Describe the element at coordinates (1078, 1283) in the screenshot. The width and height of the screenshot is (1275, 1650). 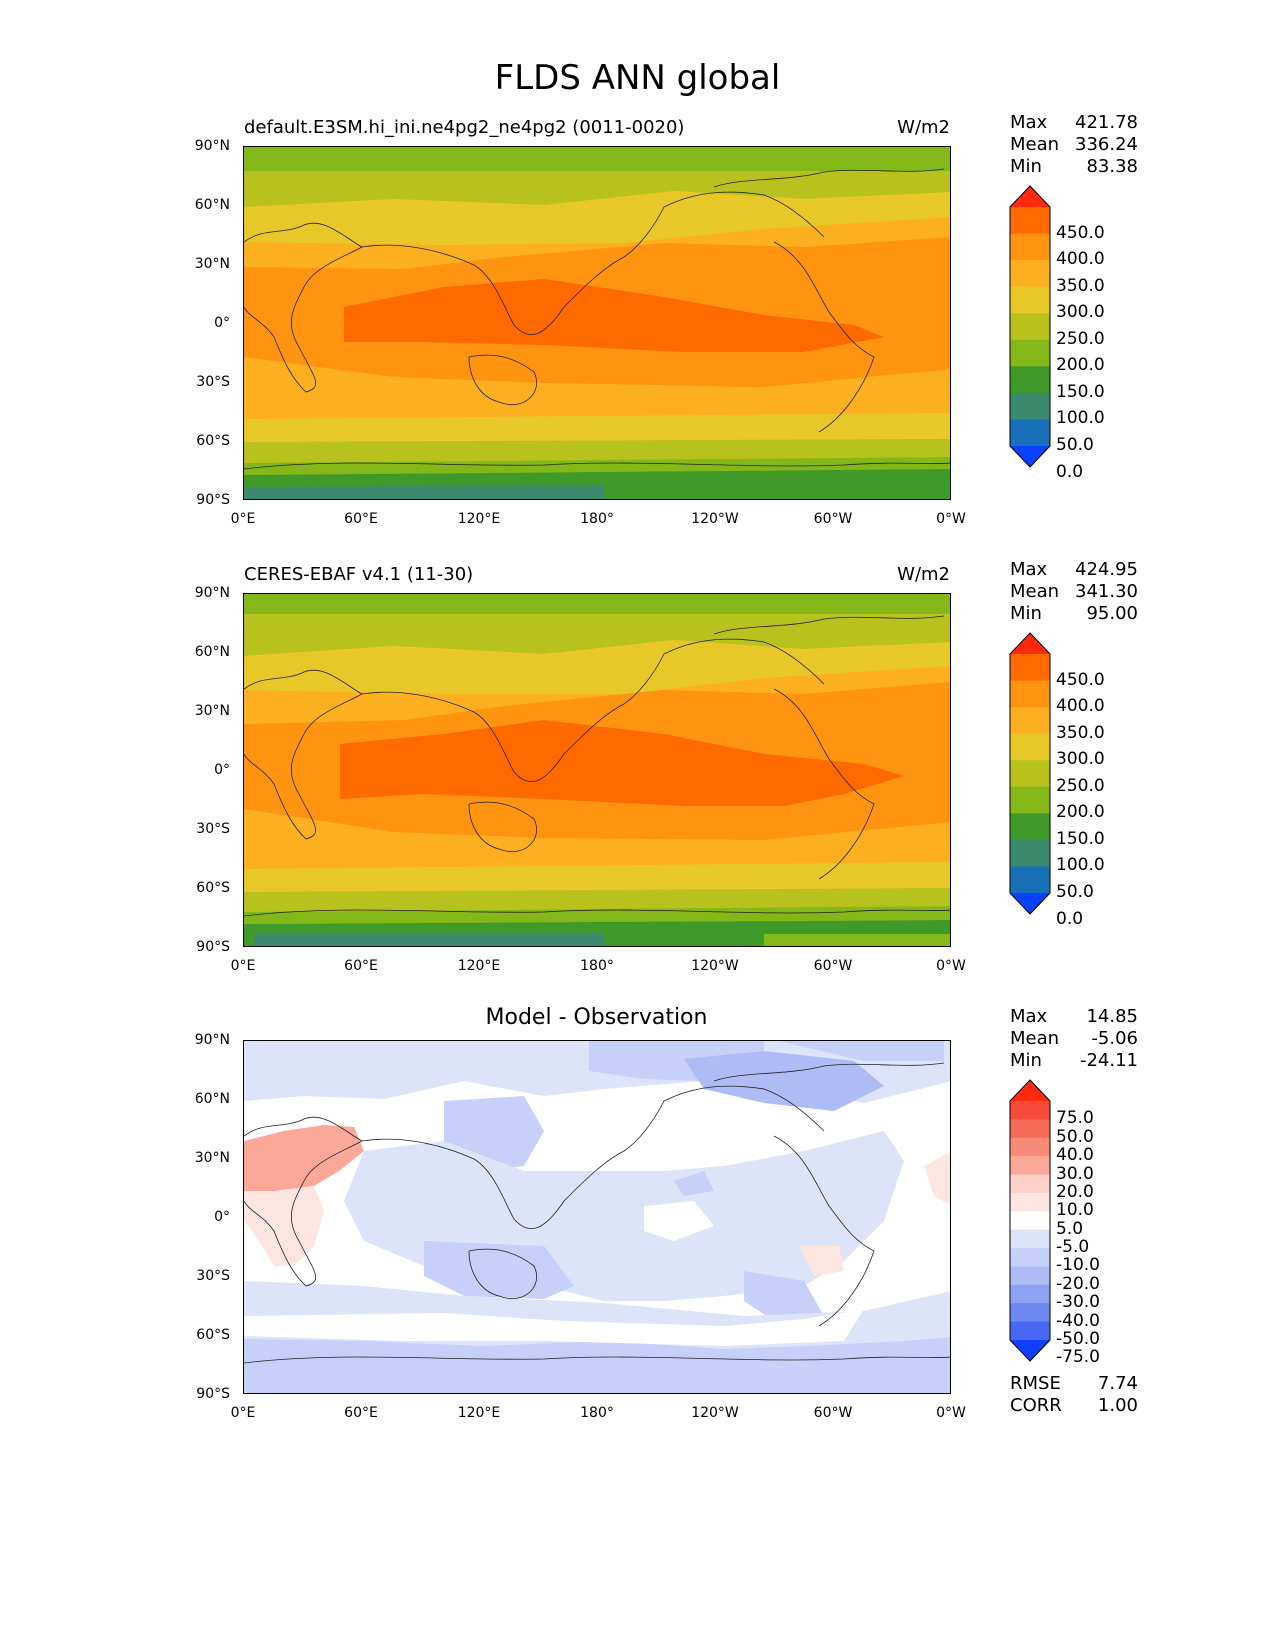
I see `colorbar-tick-label: -20.0` at that location.